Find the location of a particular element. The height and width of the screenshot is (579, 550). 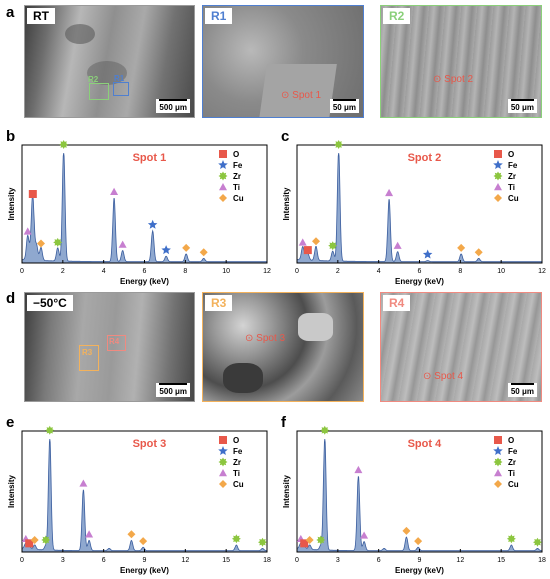

sem-image-r4: R4 ⊙ Spot 4 50 μm is located at coordinates (461, 347).